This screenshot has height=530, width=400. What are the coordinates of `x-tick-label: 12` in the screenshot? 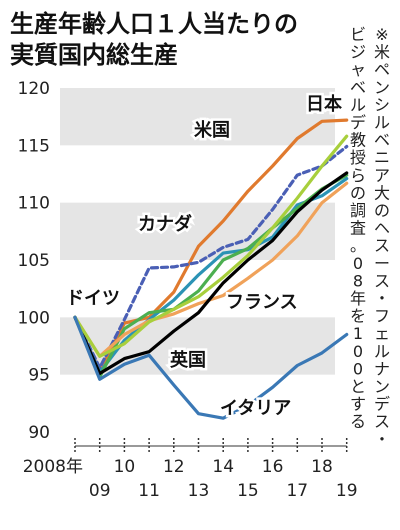 It's located at (174, 467).